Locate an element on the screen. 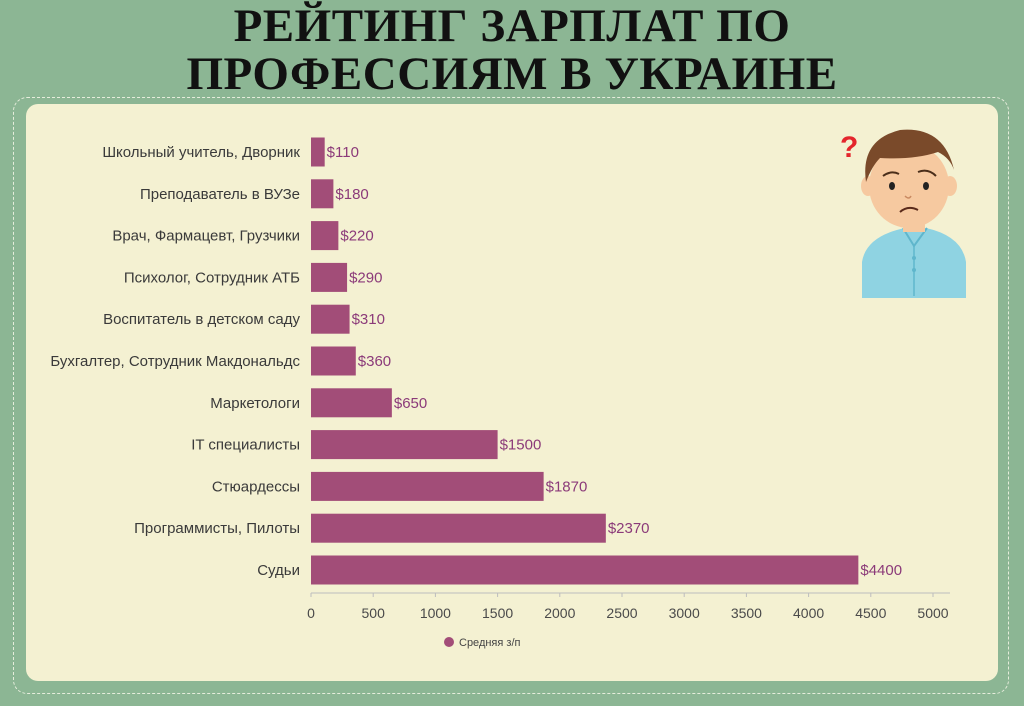 The image size is (1024, 706). data-label: $360 is located at coordinates (374, 361).